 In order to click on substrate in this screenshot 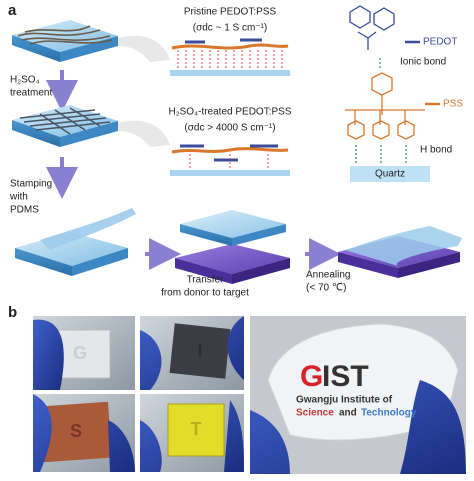, I will do `click(390, 174)`.